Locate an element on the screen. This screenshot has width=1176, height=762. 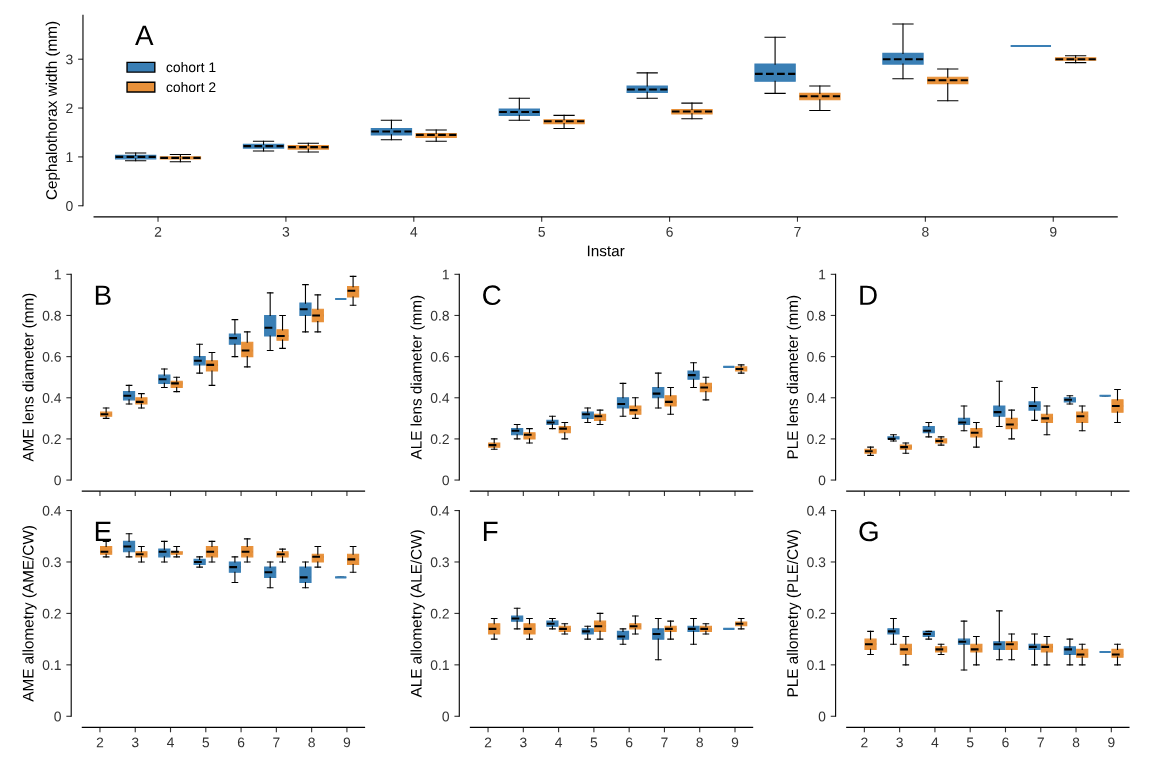
y-axis-title: ALE allometry (ALE/CW) is located at coordinates (417, 614).